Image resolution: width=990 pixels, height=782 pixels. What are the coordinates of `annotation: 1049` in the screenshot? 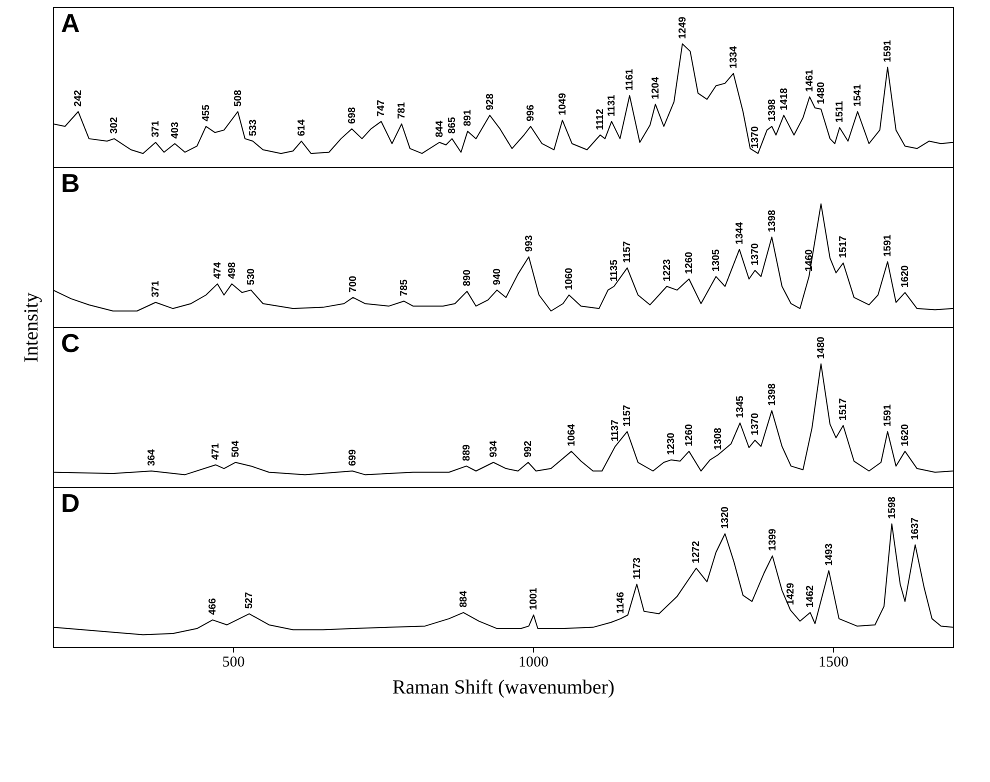 It's located at (562, 104).